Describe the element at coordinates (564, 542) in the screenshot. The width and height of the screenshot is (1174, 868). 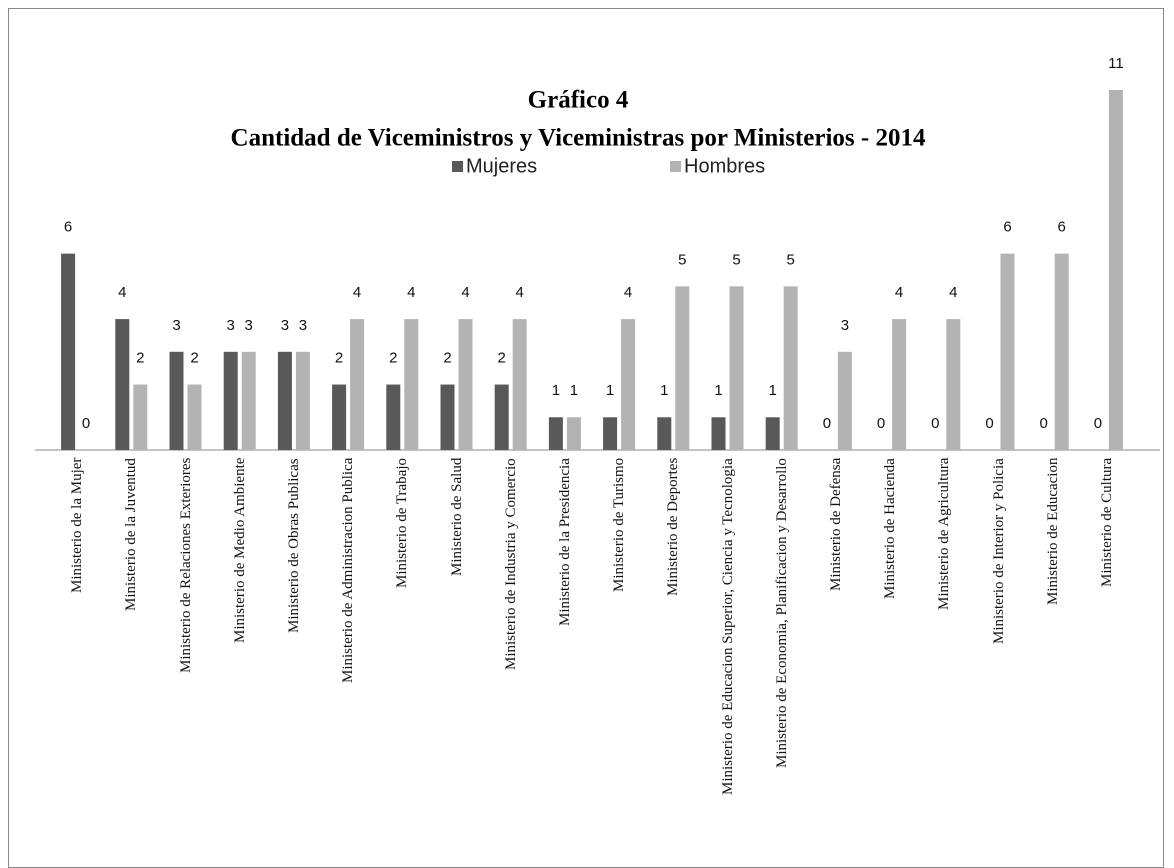
I see `x-tick-label: Ministerio de la Presidencia` at that location.